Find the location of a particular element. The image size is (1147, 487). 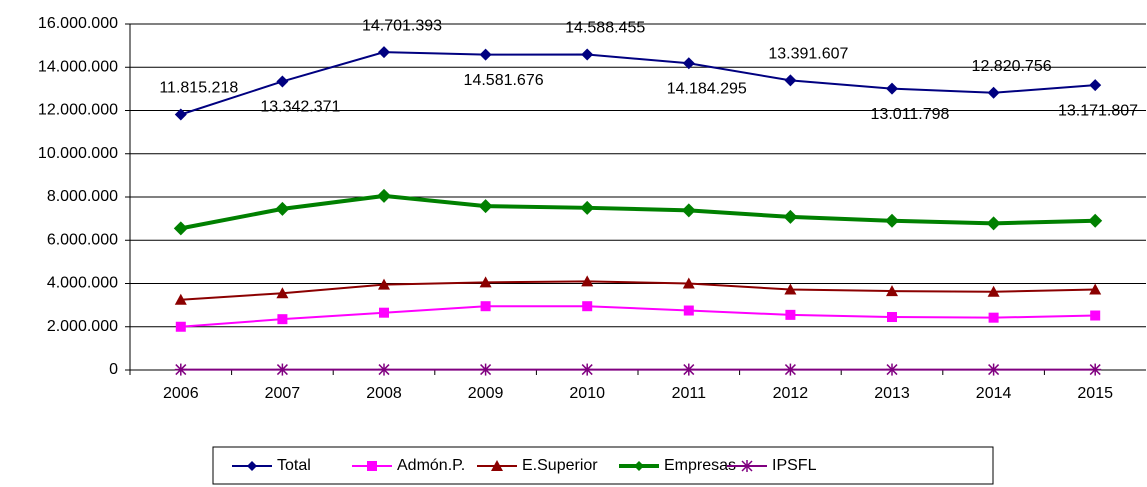

legend-label: Total is located at coordinates (294, 465).